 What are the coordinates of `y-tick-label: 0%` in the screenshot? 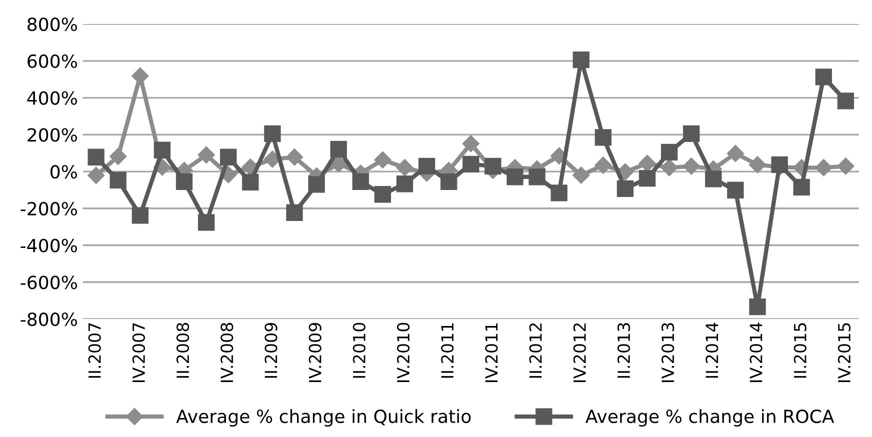 It's located at (63, 171).